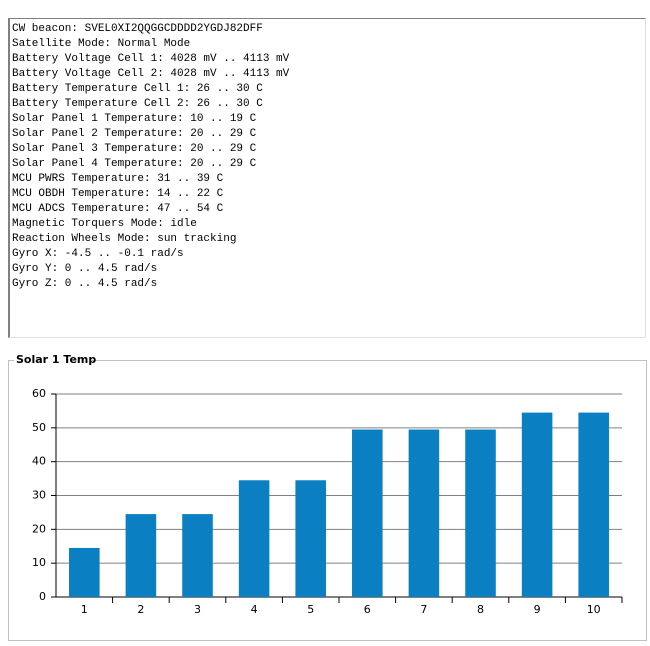  I want to click on x-tick-label: 8, so click(480, 609).